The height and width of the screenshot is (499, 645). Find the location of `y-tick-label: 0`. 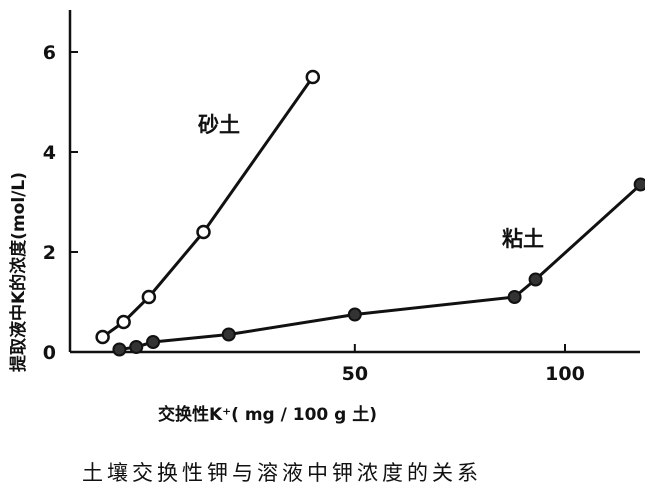

y-tick-label: 0 is located at coordinates (49, 353).